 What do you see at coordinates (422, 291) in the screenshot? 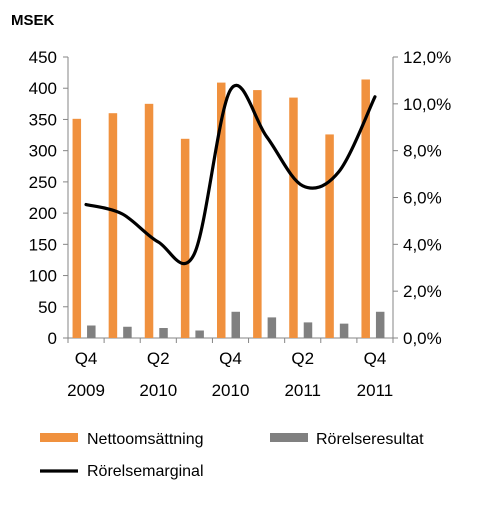
I see `right-tick-label: 2,0%` at bounding box center [422, 291].